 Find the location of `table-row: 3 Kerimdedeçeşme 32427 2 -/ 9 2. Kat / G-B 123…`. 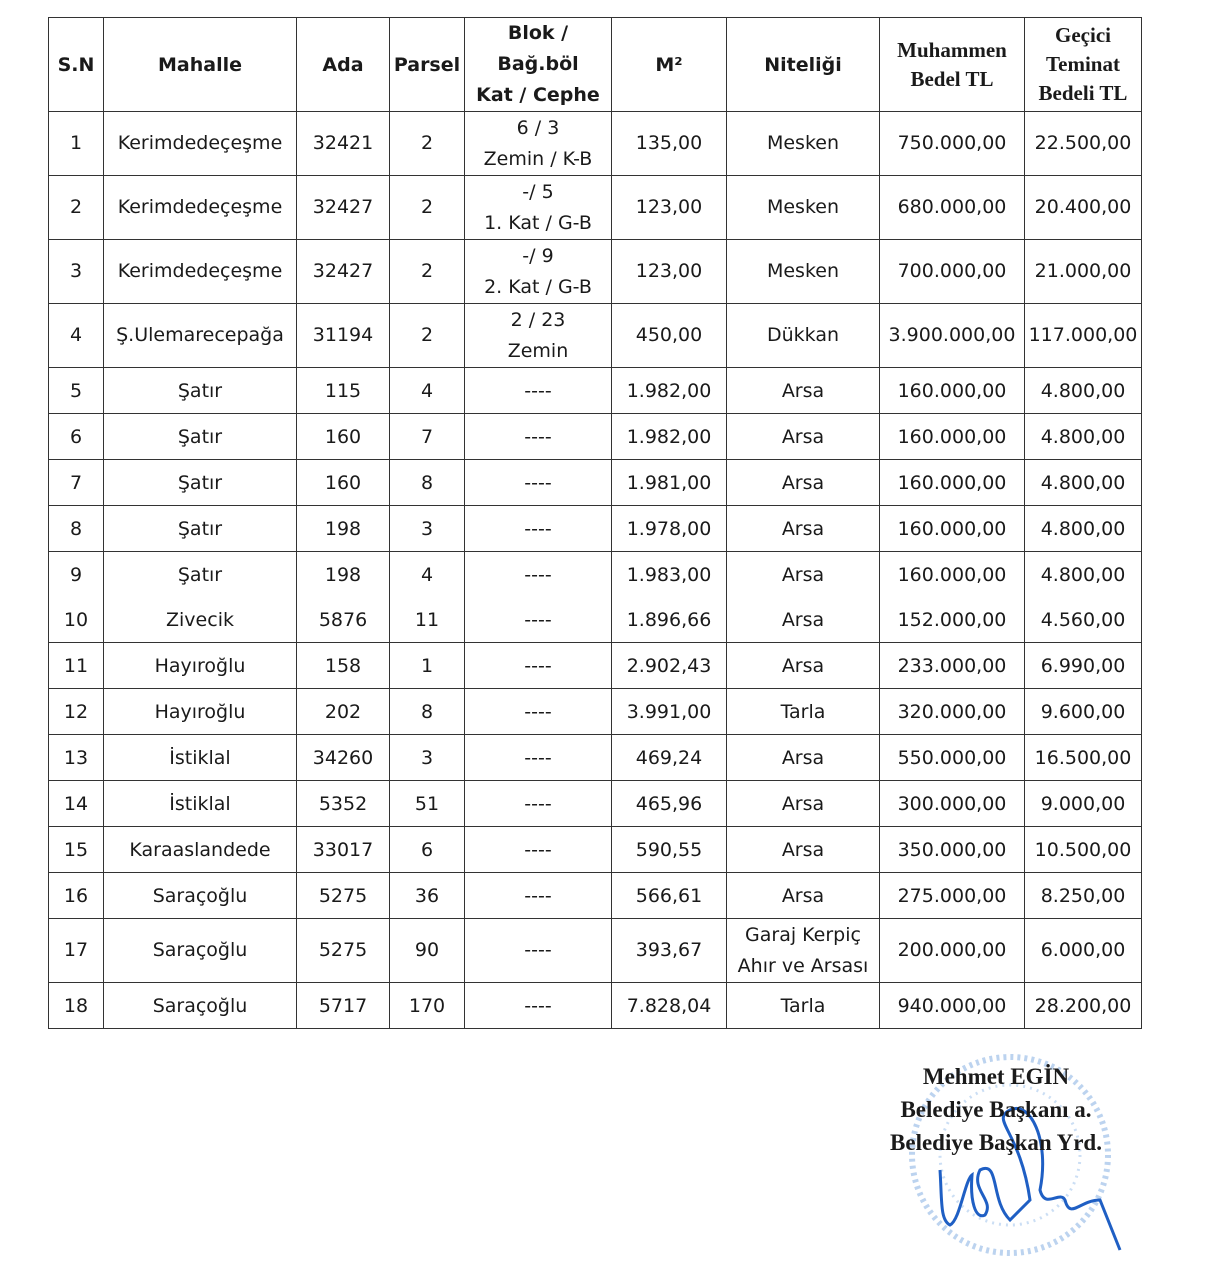

table-row: 3 Kerimdedeçeşme 32427 2 -/ 9 2. Kat / G-B 123… is located at coordinates (595, 271).